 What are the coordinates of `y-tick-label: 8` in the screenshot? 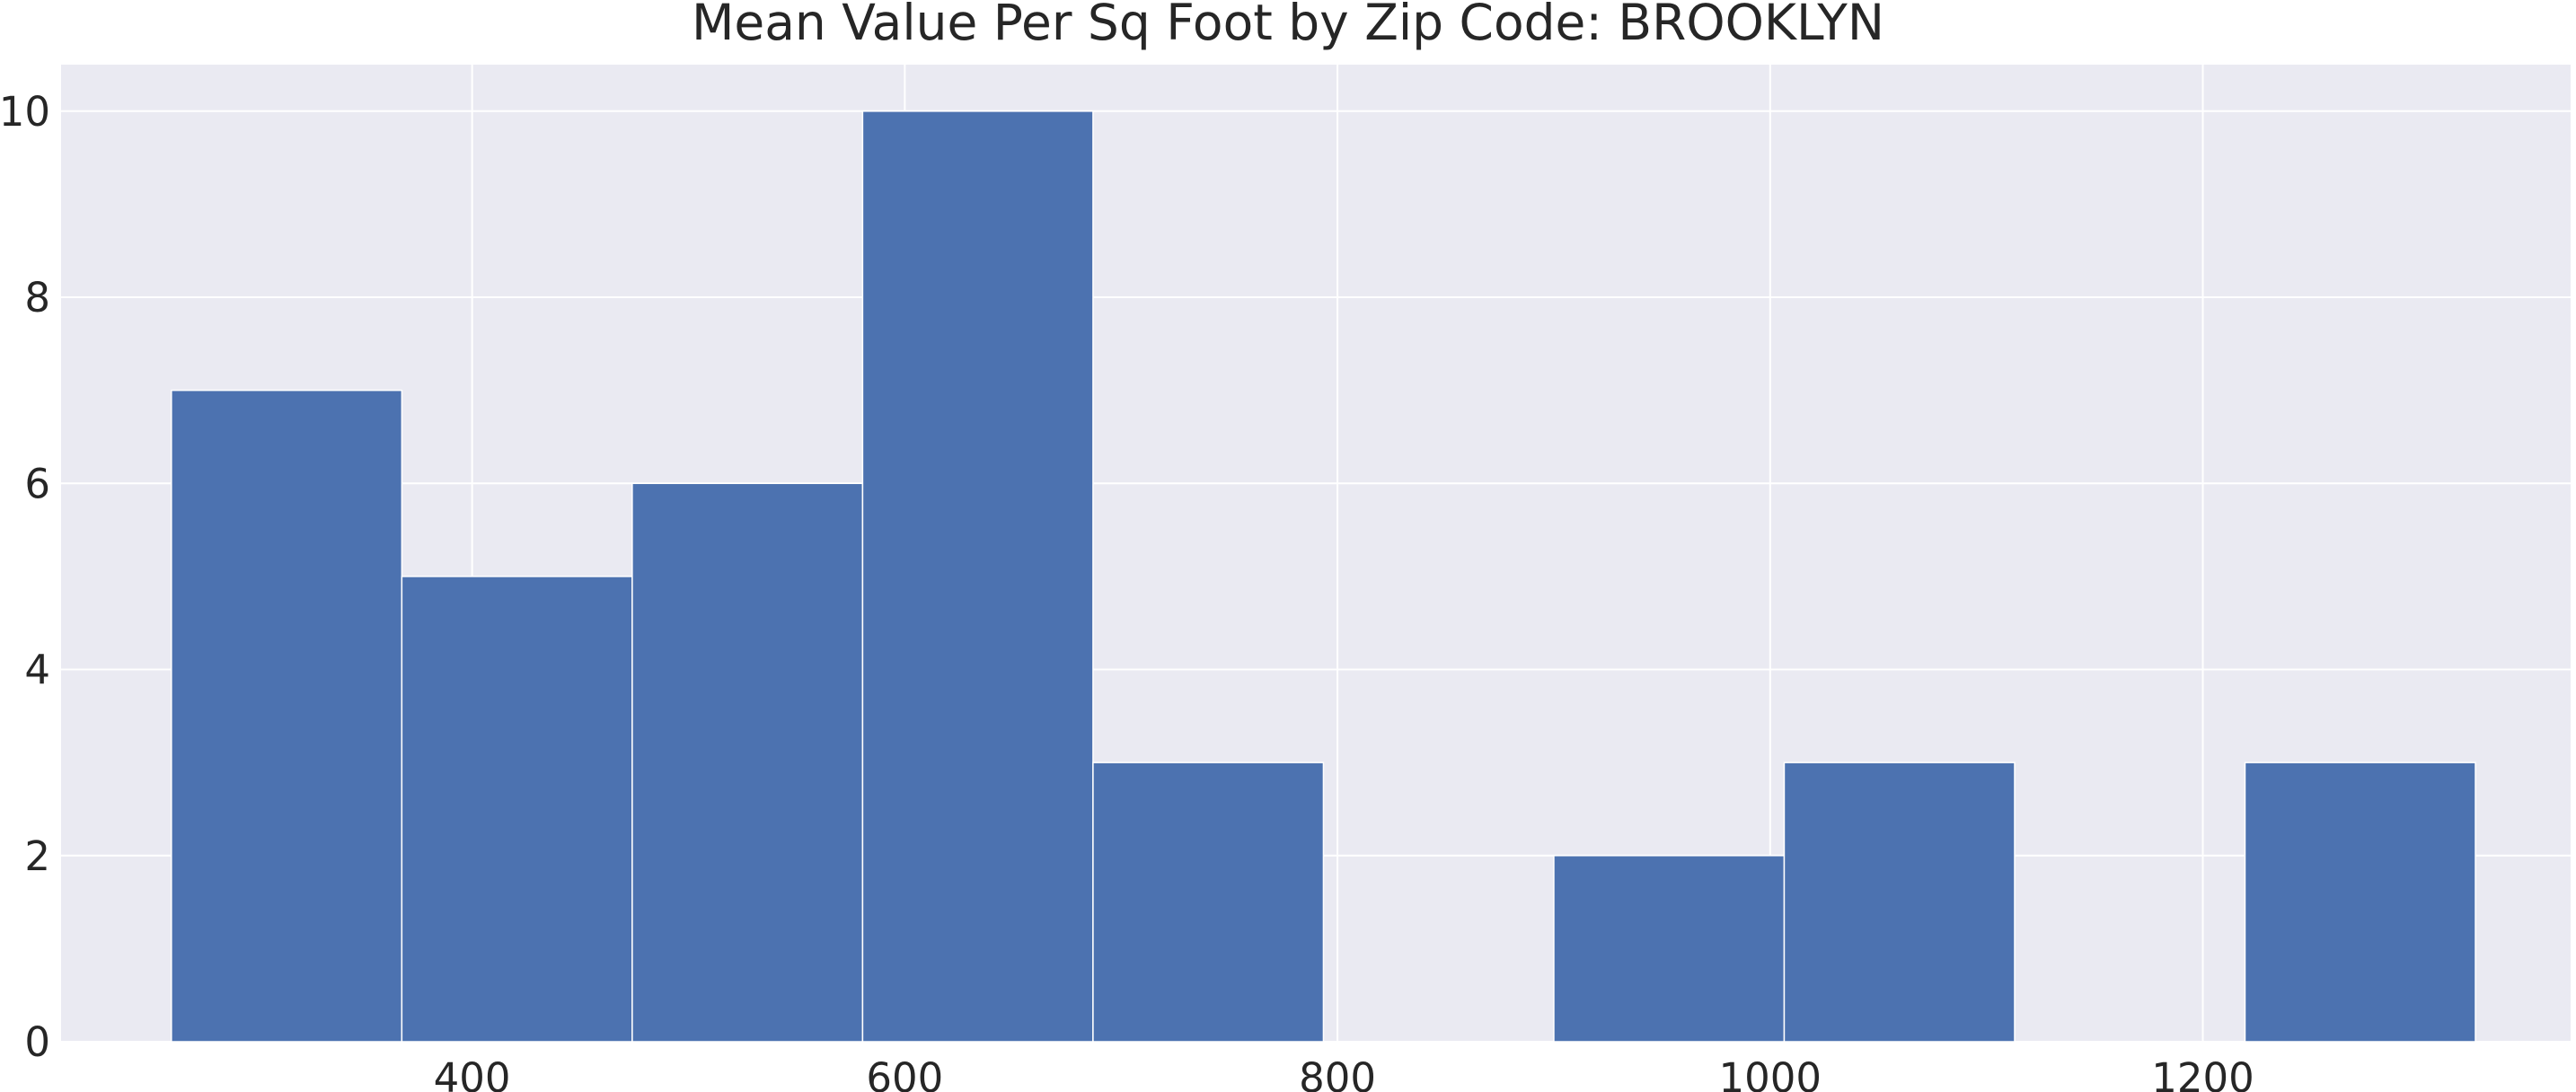 It's located at (37, 297).